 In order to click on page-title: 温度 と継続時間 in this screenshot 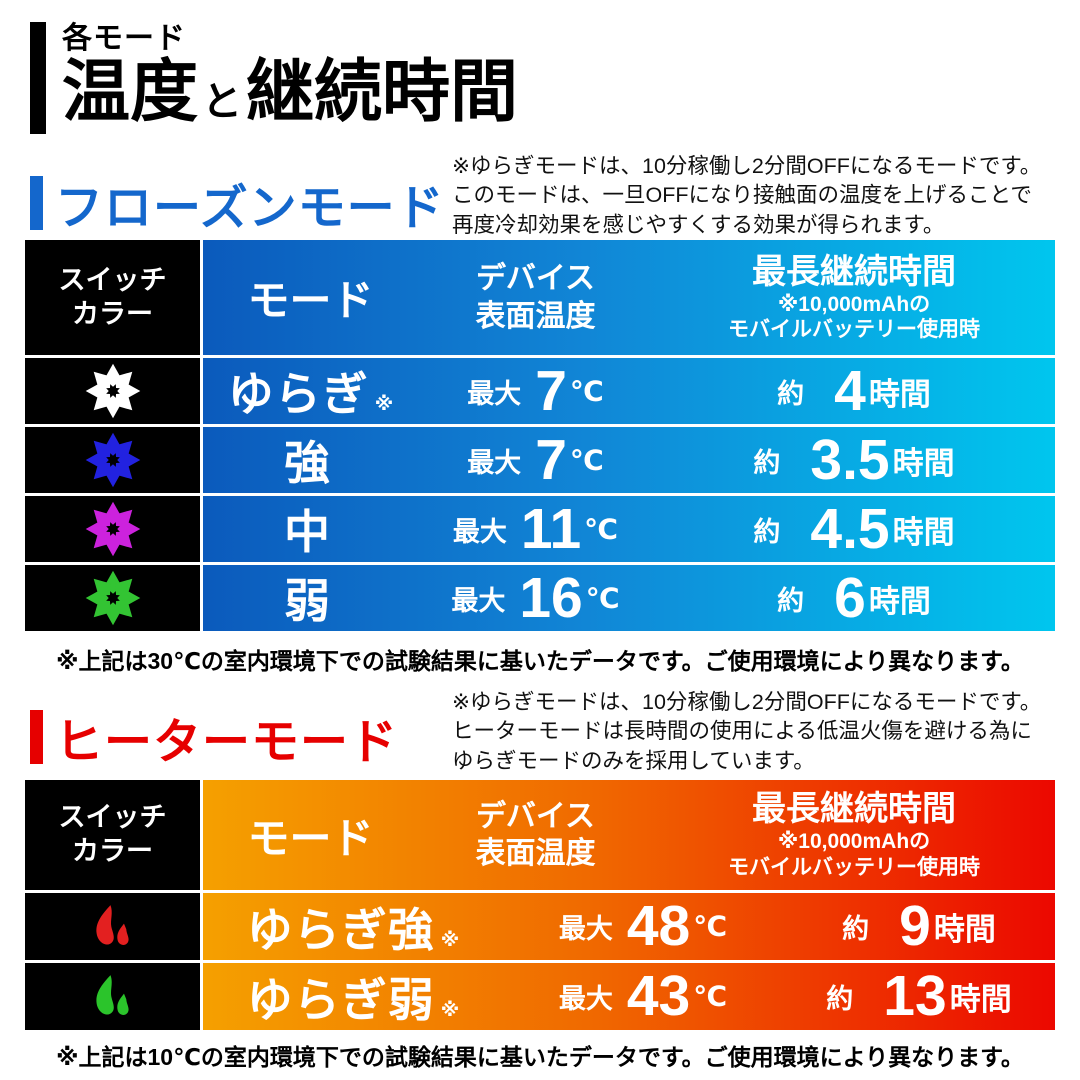, I will do `click(290, 92)`.